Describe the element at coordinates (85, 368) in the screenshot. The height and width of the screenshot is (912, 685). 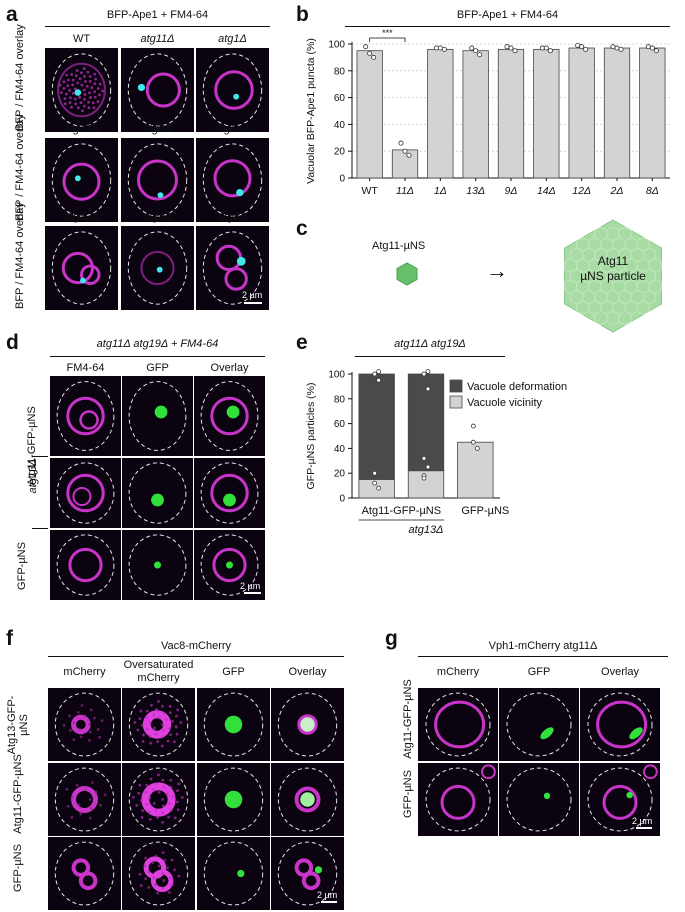
I see `panel-d-column-label: FM4-64` at that location.